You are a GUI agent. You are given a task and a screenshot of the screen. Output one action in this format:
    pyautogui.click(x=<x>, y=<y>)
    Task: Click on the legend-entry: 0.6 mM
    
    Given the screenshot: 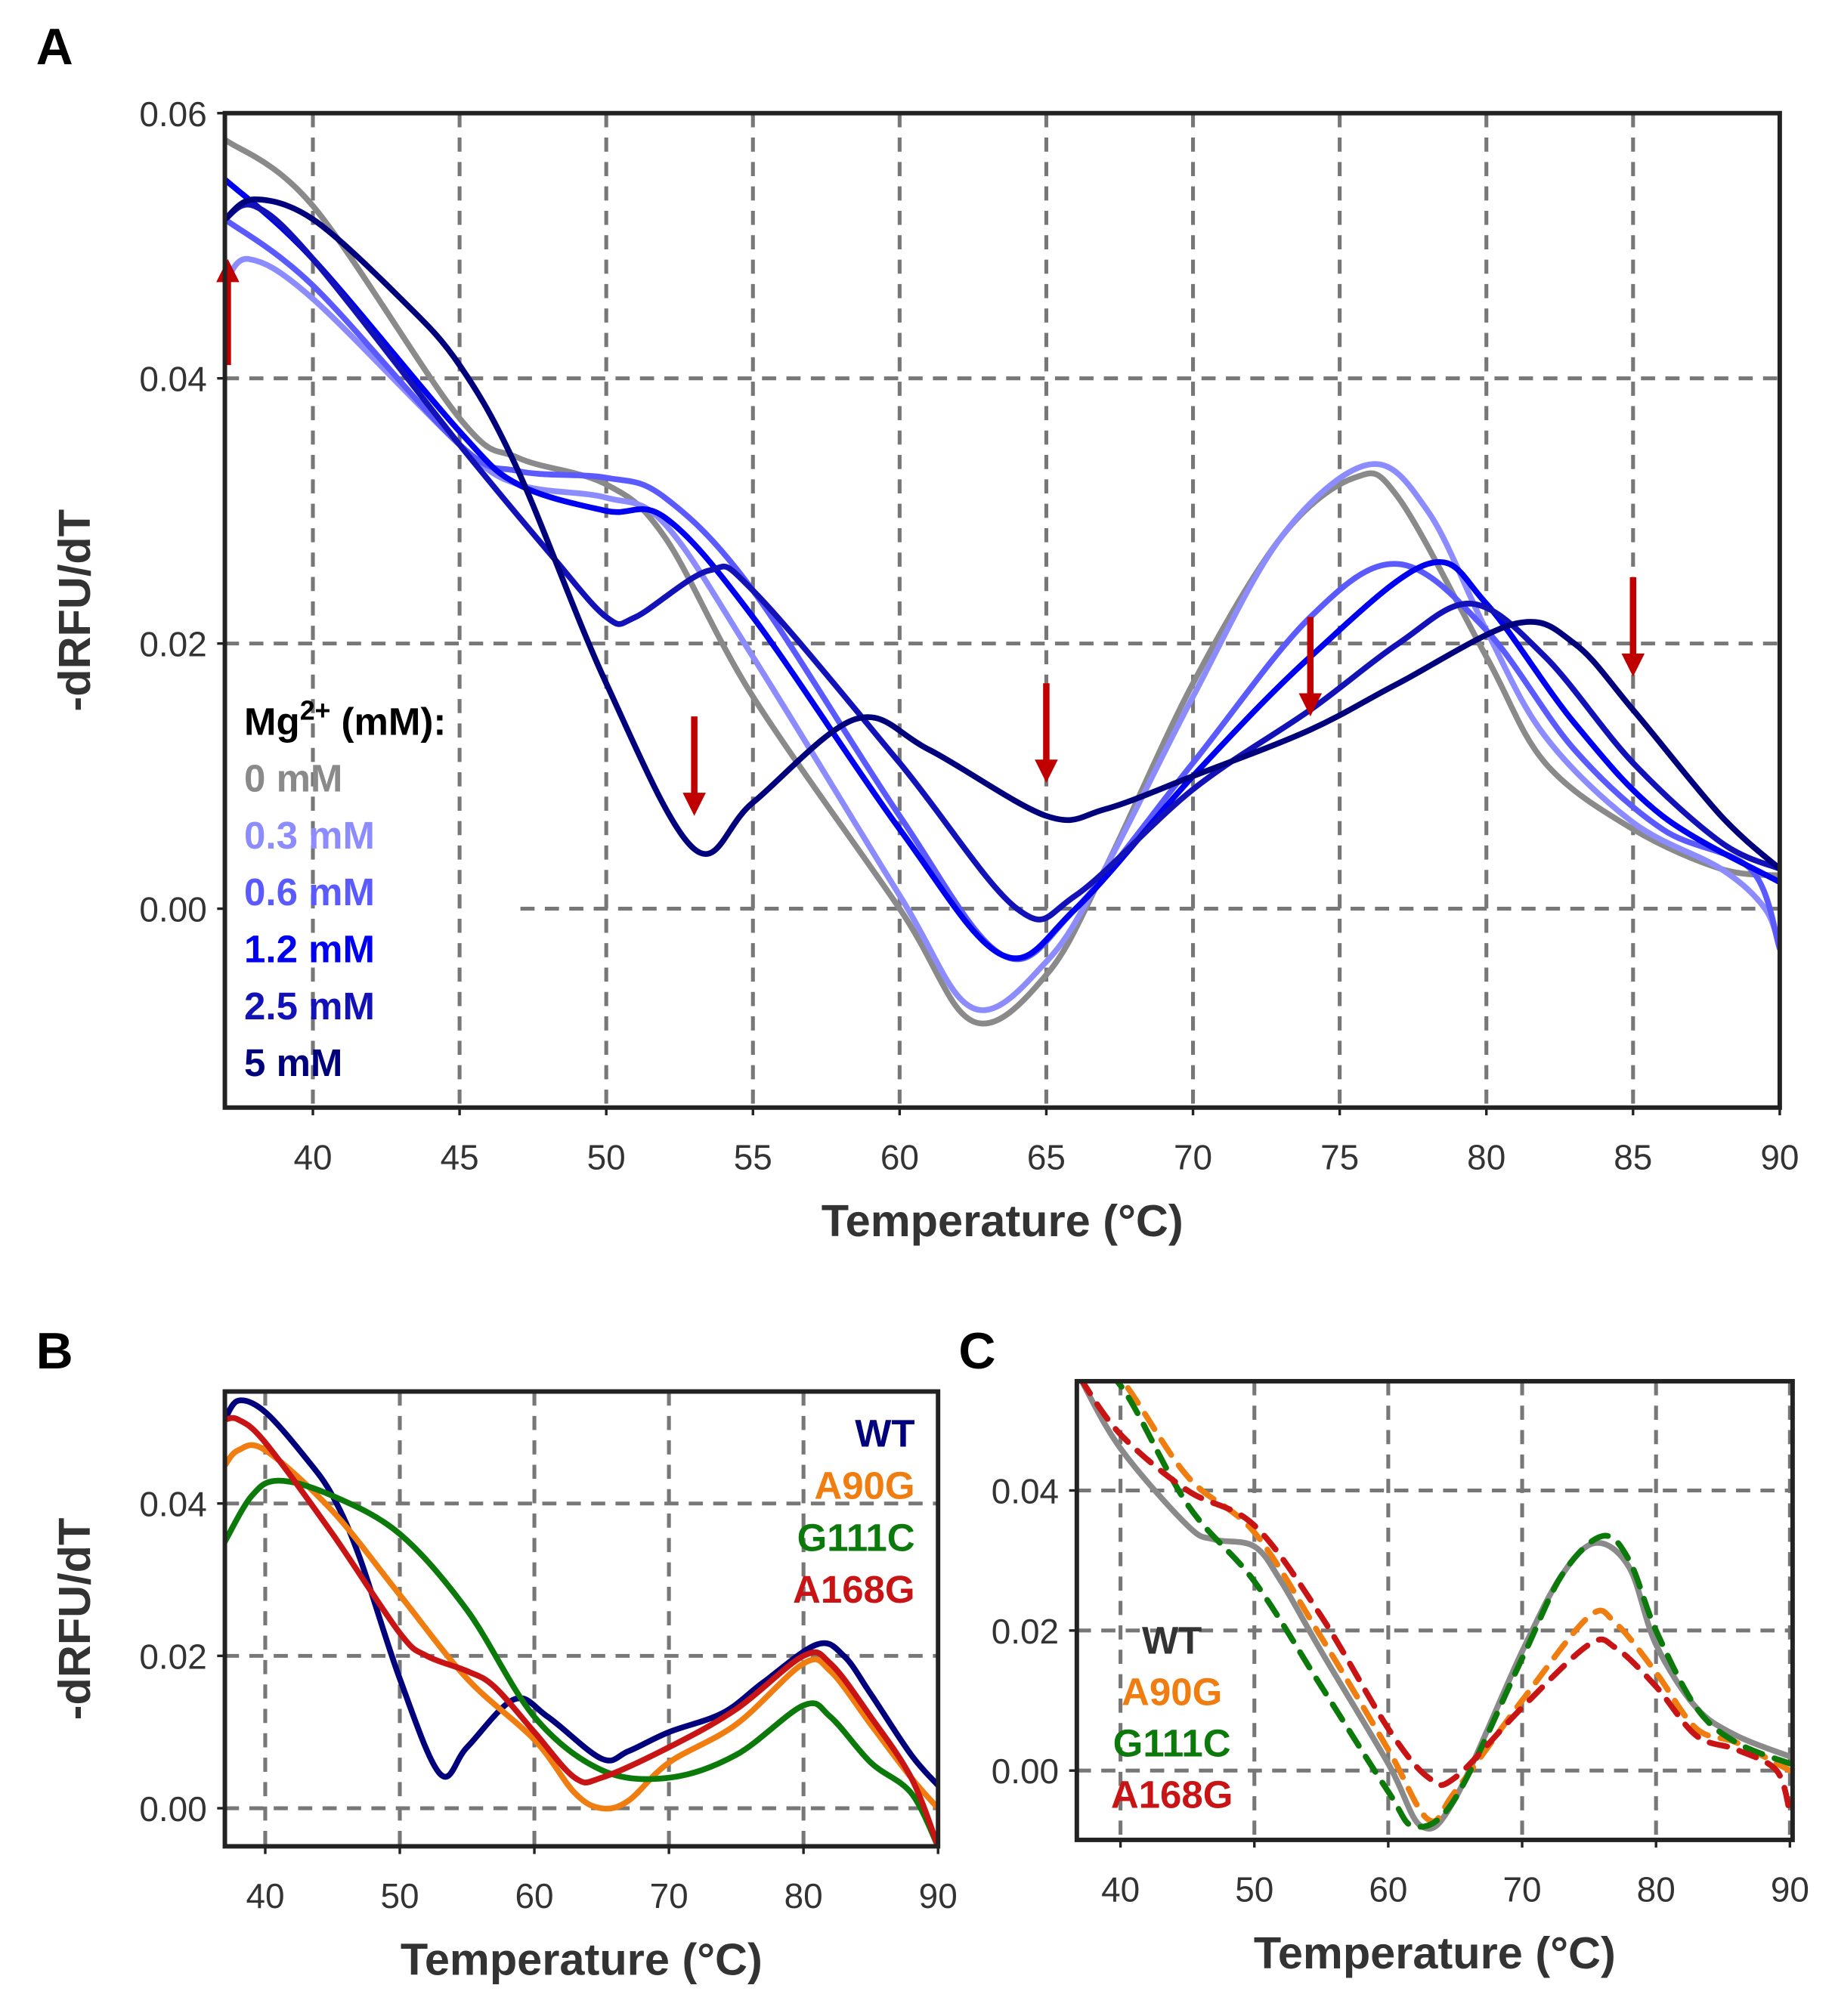 What is the action you would take?
    pyautogui.click(x=309, y=892)
    